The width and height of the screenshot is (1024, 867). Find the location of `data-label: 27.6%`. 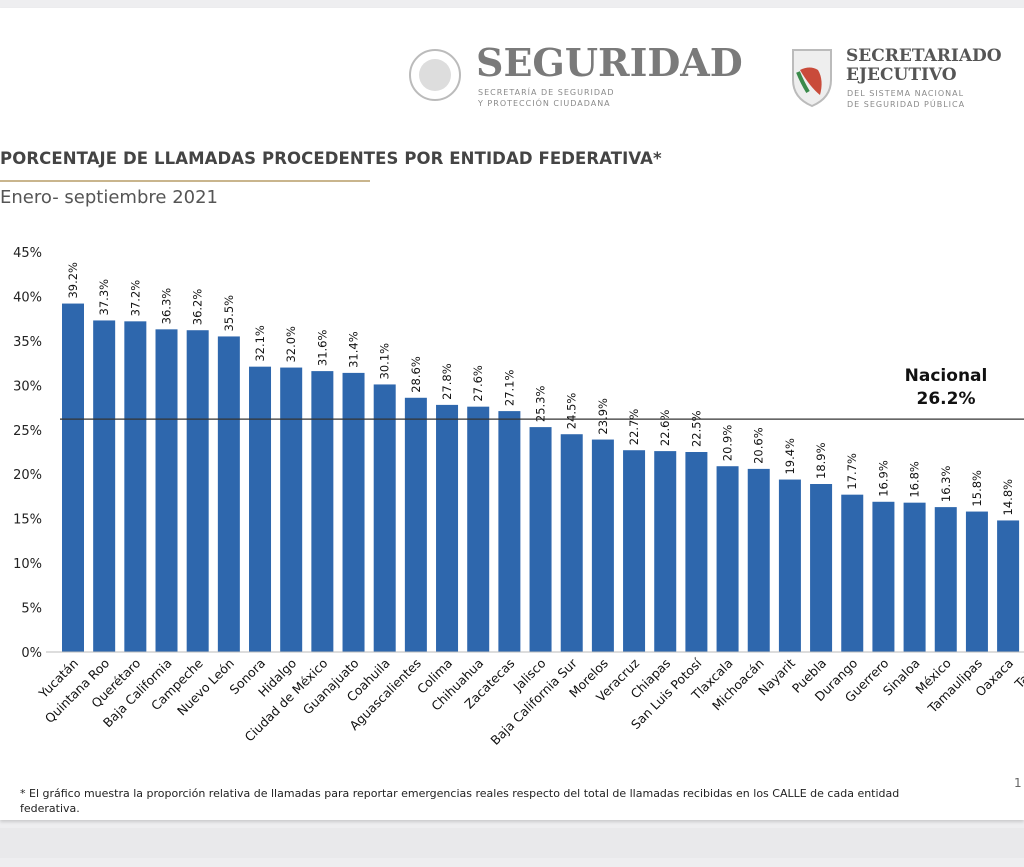

data-label: 27.6% is located at coordinates (478, 383).